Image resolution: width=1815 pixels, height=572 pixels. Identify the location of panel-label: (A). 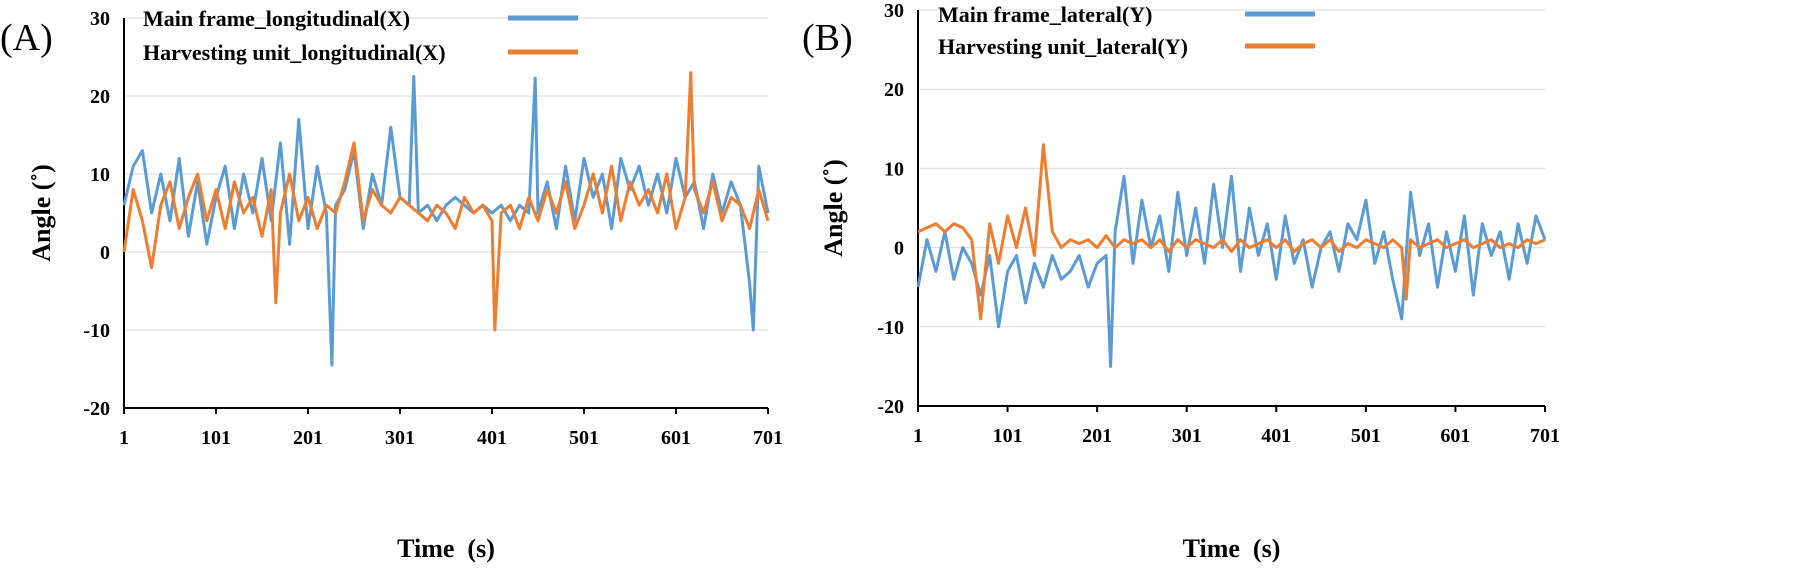
(26, 38).